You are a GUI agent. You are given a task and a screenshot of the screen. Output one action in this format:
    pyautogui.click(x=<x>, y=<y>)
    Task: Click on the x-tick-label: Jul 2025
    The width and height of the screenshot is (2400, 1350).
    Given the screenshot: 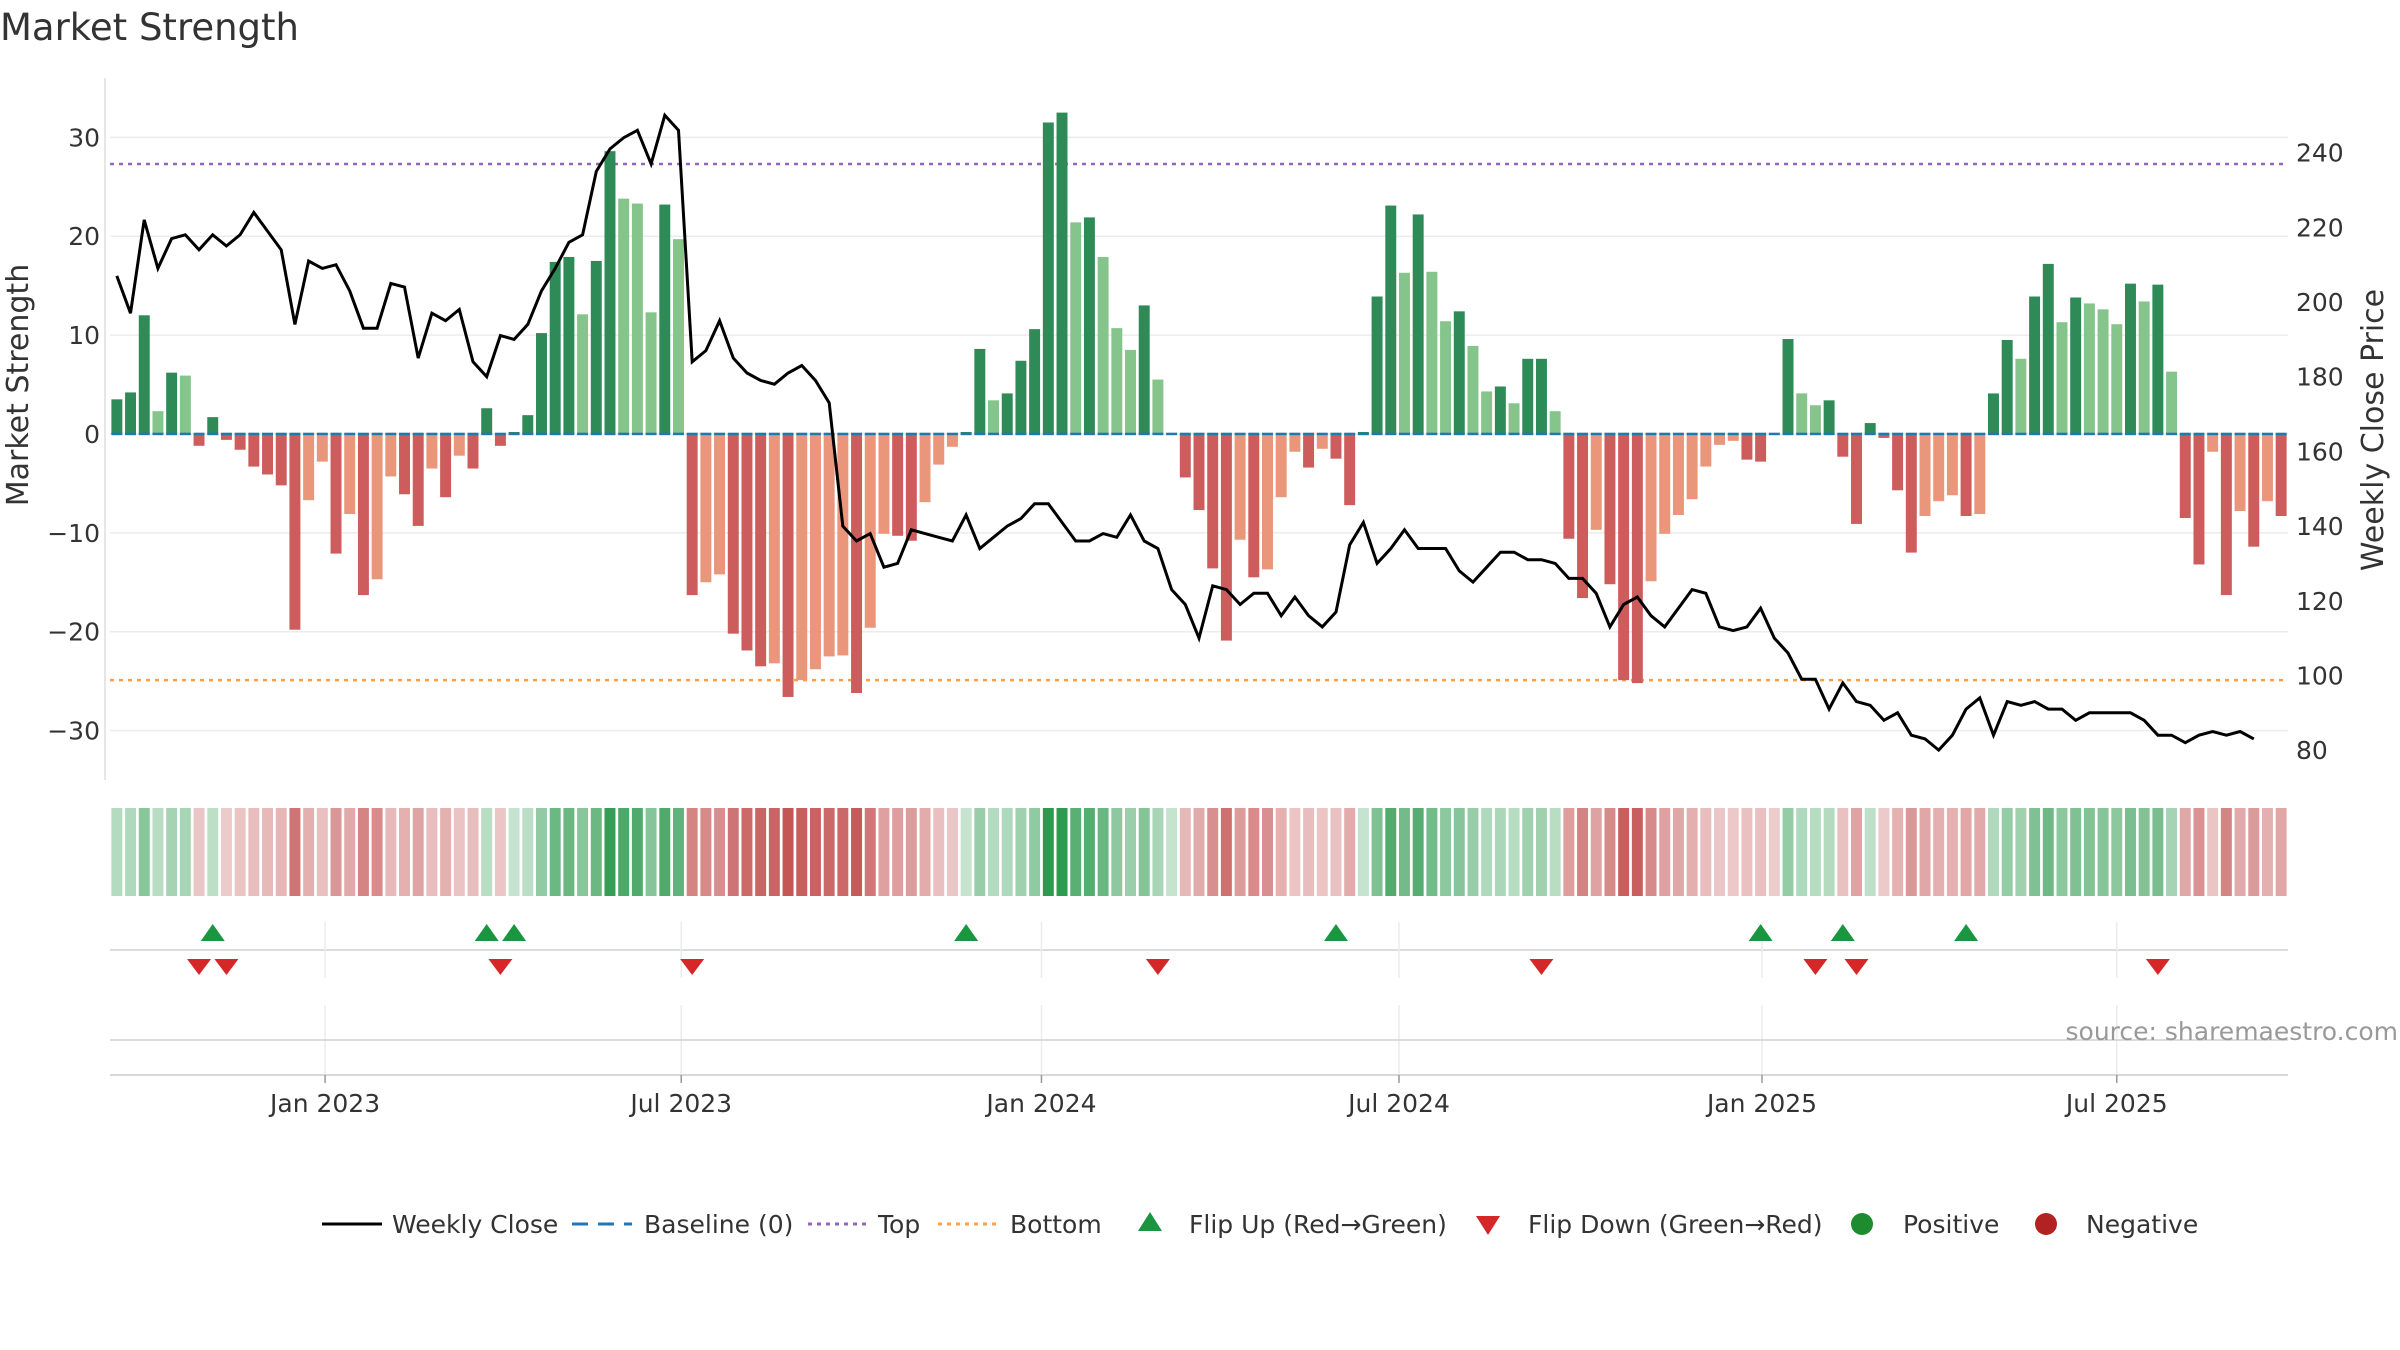 What is the action you would take?
    pyautogui.click(x=2116, y=1103)
    